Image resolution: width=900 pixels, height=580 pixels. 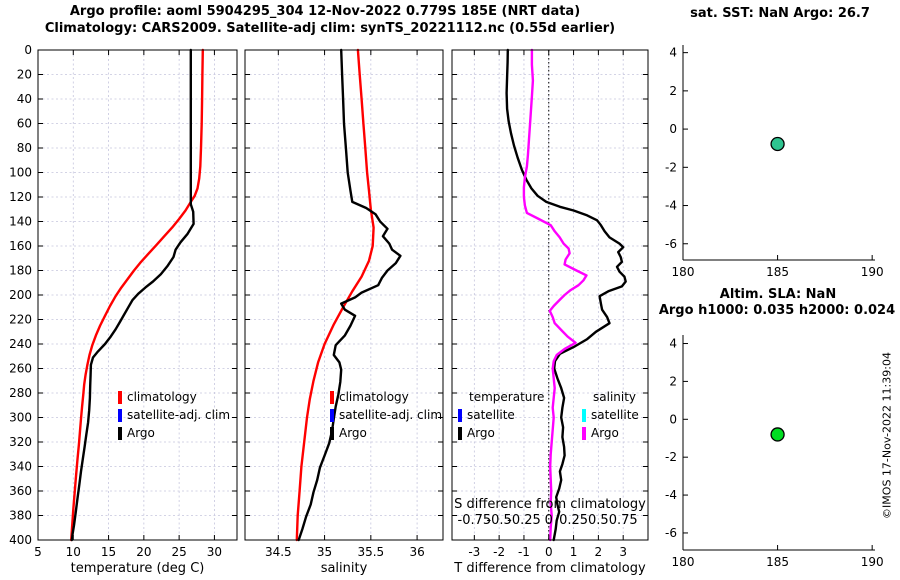 I want to click on series-climatology, so click(x=137, y=295).